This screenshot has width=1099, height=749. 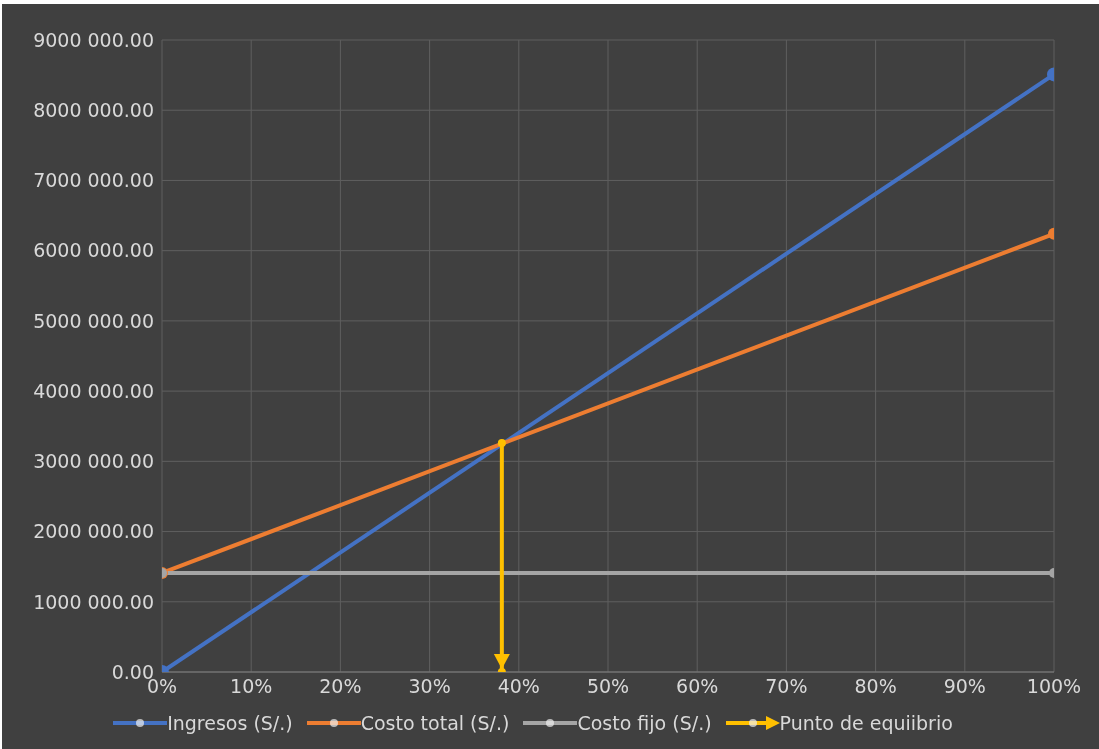 I want to click on legend-label: Ingresos (S/.), so click(x=230, y=723).